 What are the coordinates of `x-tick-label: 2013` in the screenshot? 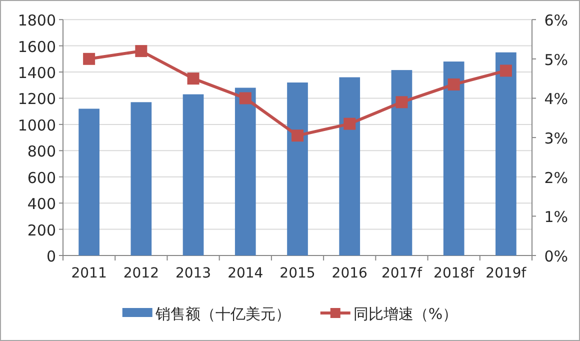 It's located at (193, 274).